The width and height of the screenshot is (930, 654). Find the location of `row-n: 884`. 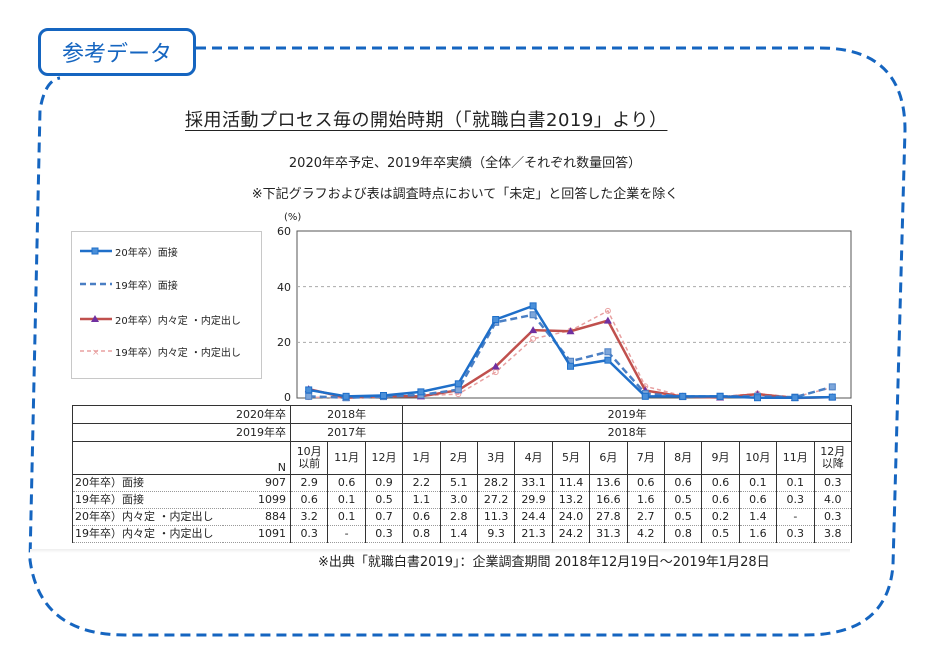

row-n: 884 is located at coordinates (256, 517).